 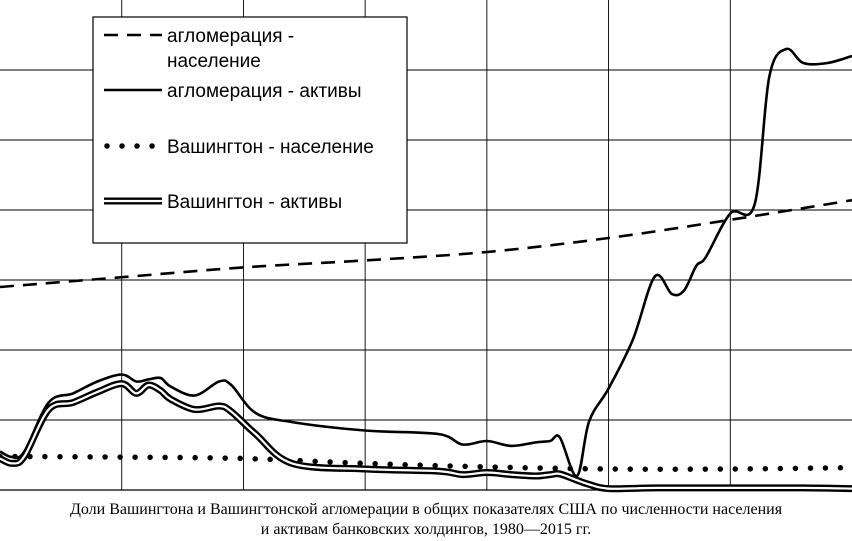 I want to click on legend-label-wash-assets: Вашингтон - активы, so click(x=254, y=202).